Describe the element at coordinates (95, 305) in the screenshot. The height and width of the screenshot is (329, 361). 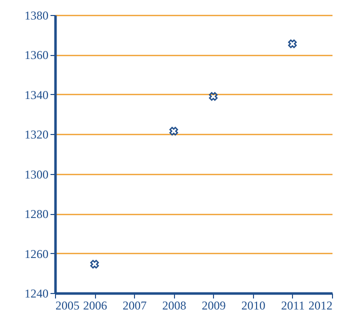
I see `x-tick-label: 2006` at that location.